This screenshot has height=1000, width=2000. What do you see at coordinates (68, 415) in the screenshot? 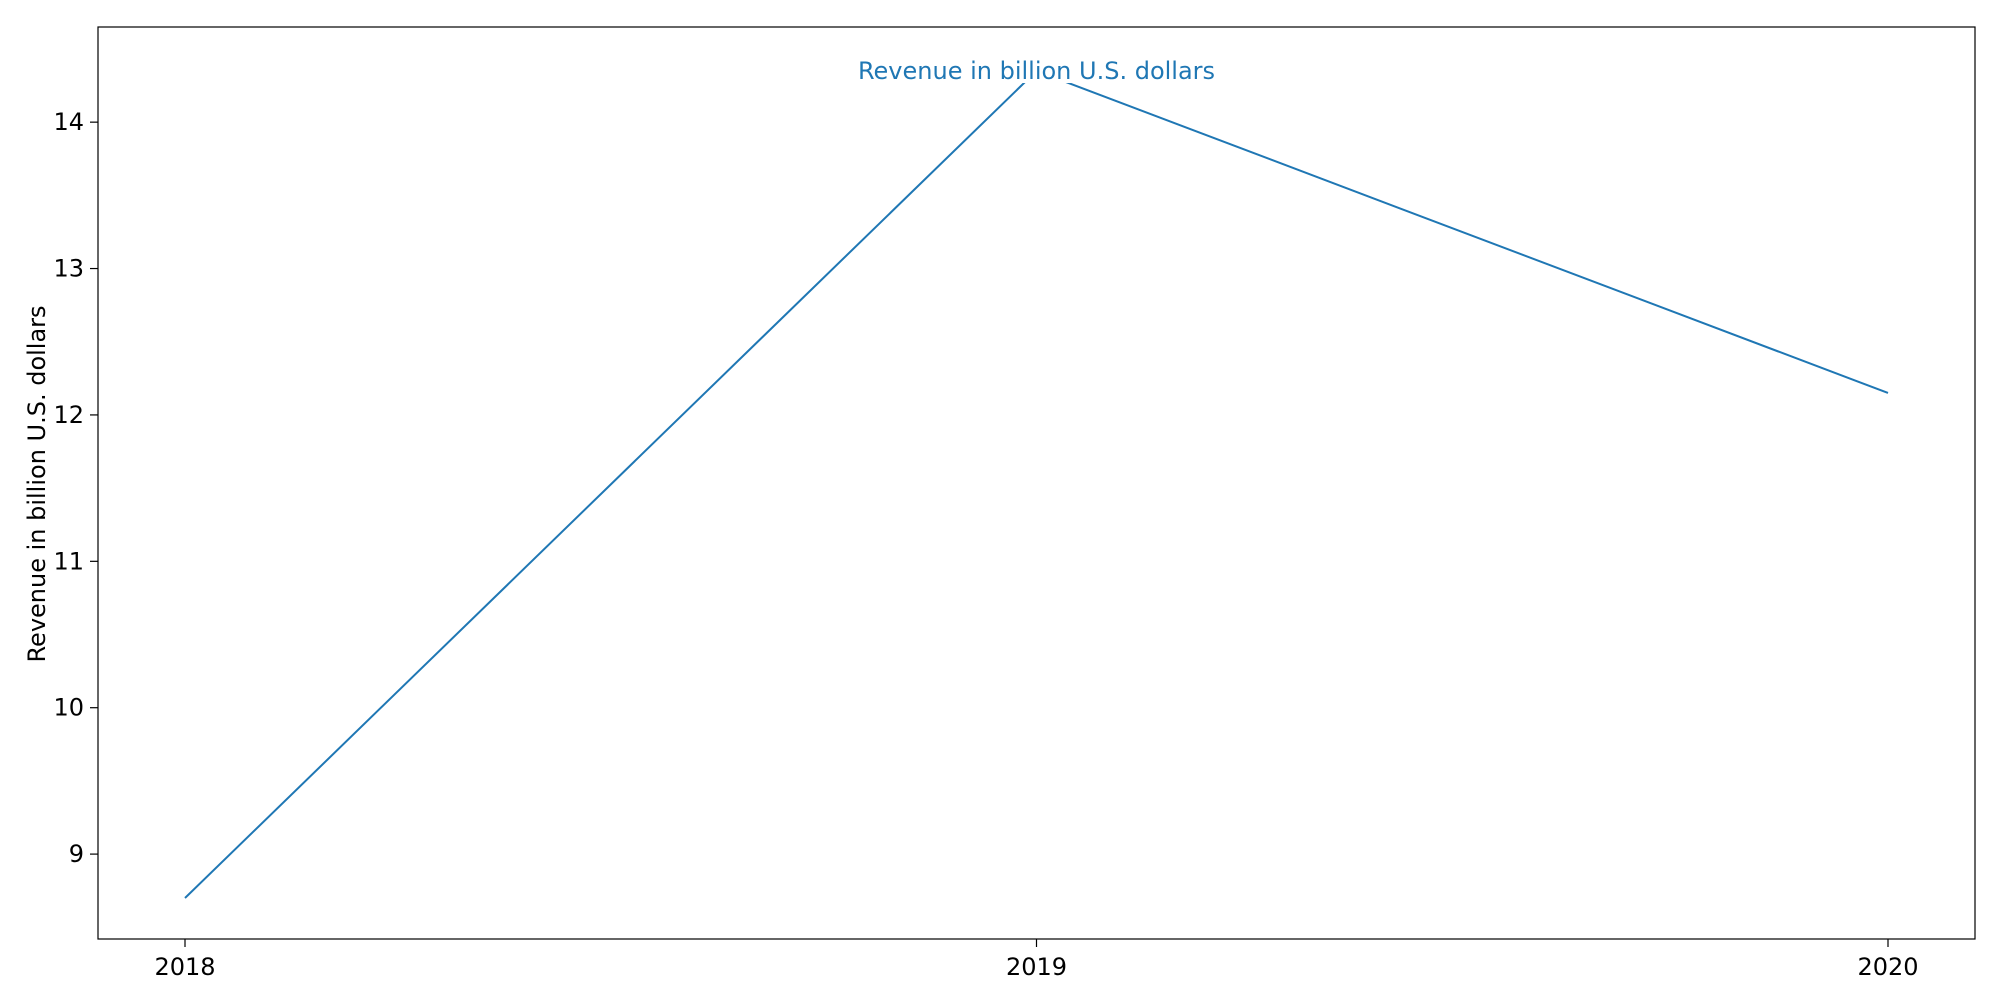
I see `y-tick-label: 12` at bounding box center [68, 415].